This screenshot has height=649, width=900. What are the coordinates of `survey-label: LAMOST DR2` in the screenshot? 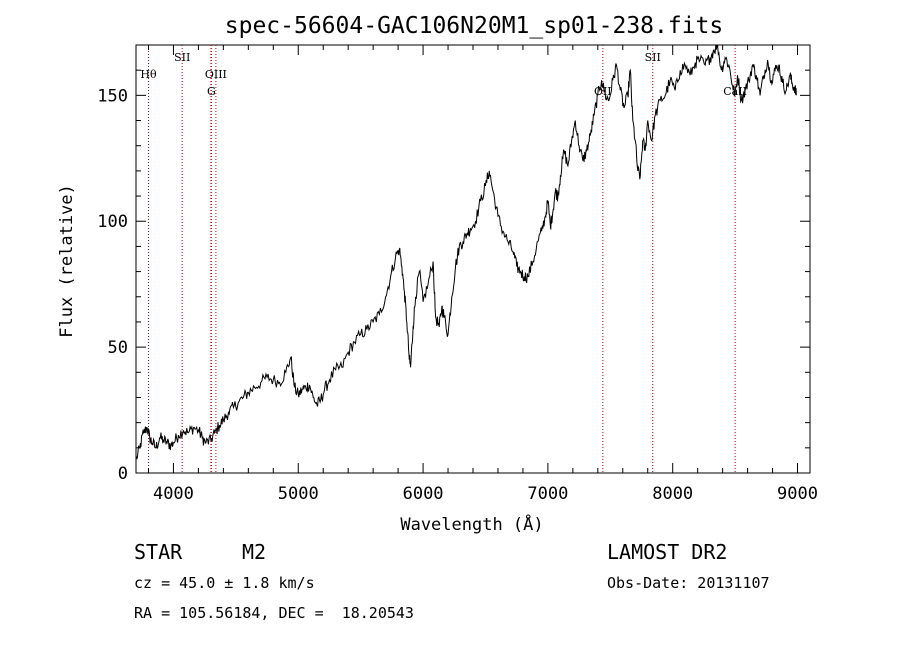 It's located at (667, 552).